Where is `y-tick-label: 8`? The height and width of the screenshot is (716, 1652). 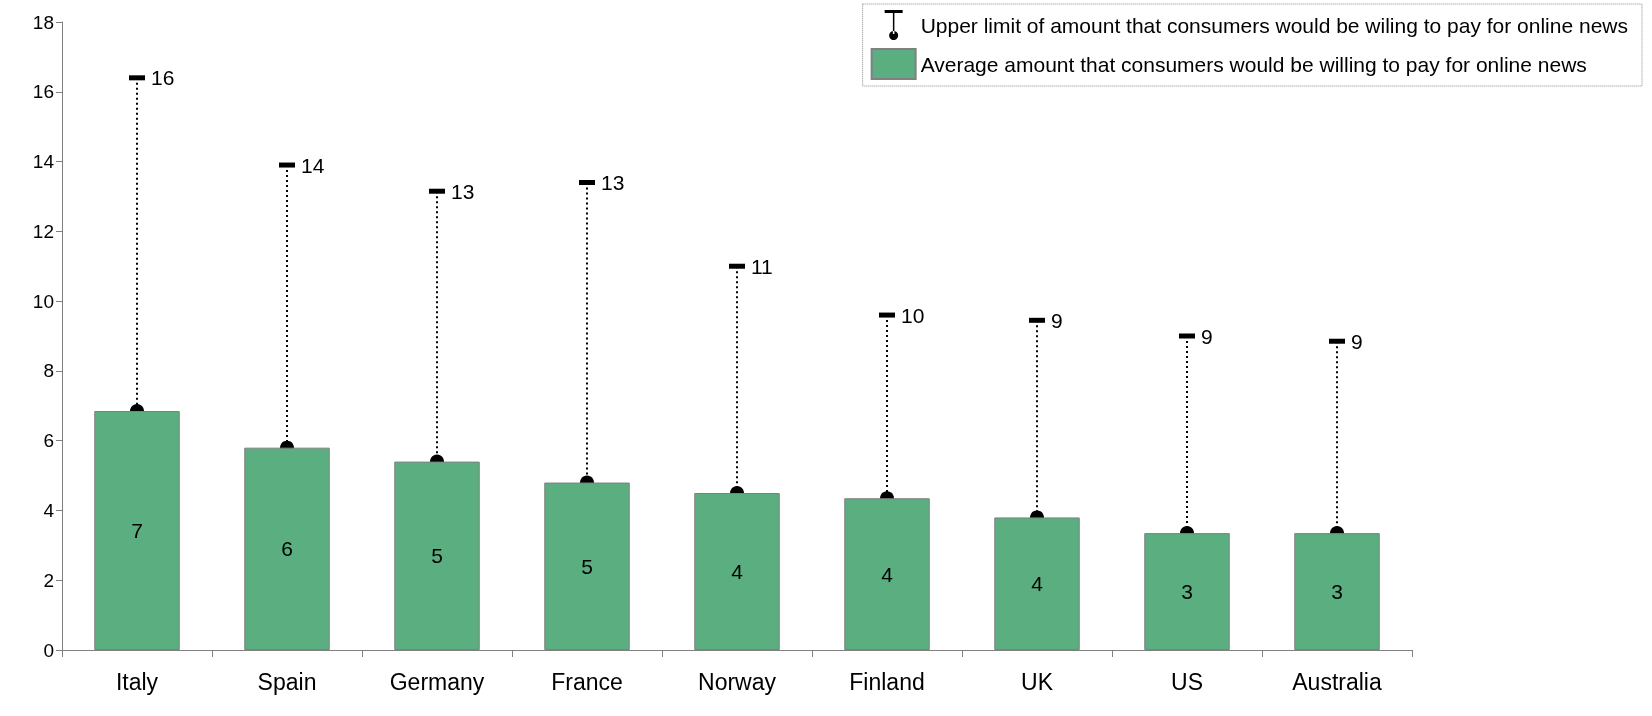 y-tick-label: 8 is located at coordinates (48, 371).